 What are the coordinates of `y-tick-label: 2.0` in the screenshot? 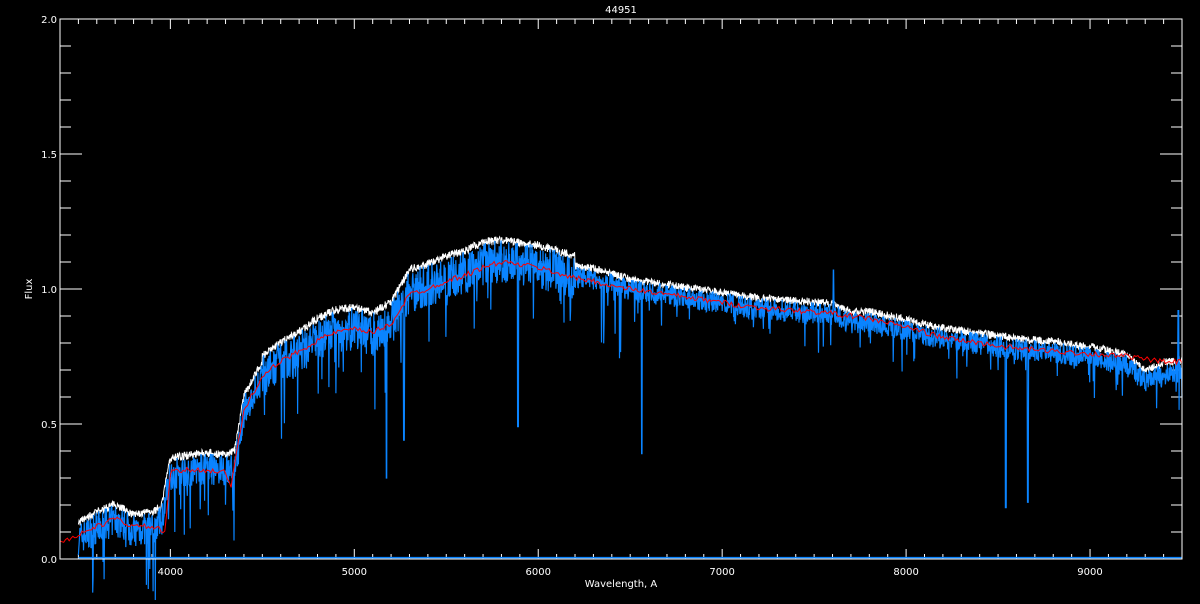 It's located at (49, 20).